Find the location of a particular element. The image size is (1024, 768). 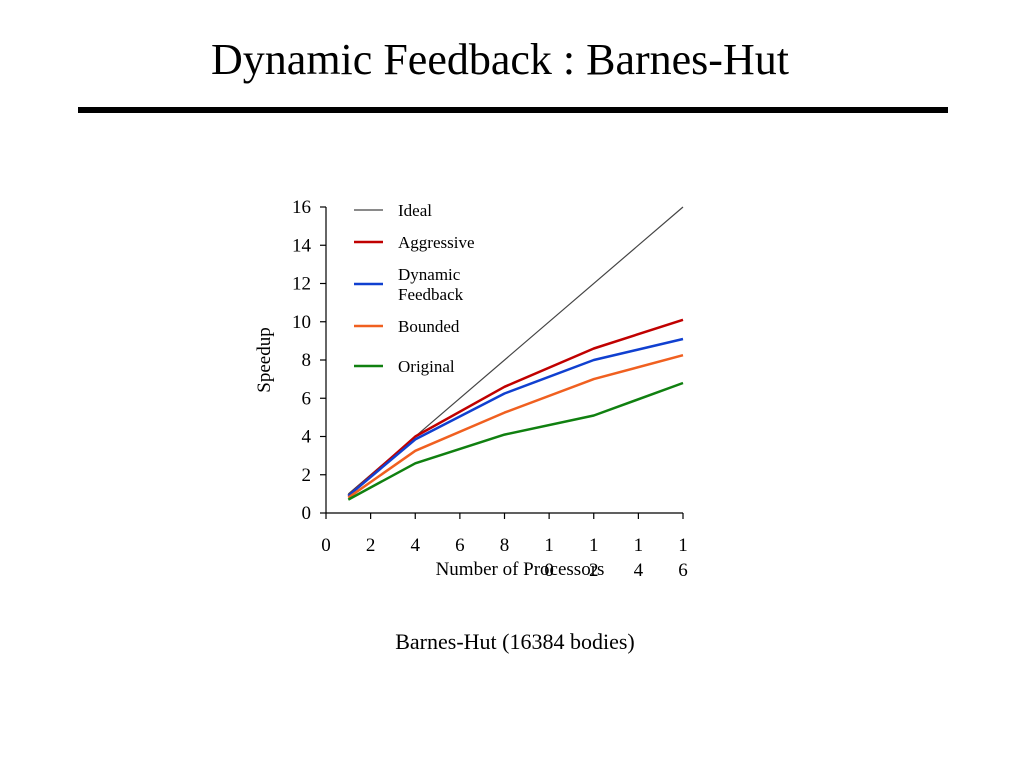

series-line-dynamic-feedback is located at coordinates (515, 417).